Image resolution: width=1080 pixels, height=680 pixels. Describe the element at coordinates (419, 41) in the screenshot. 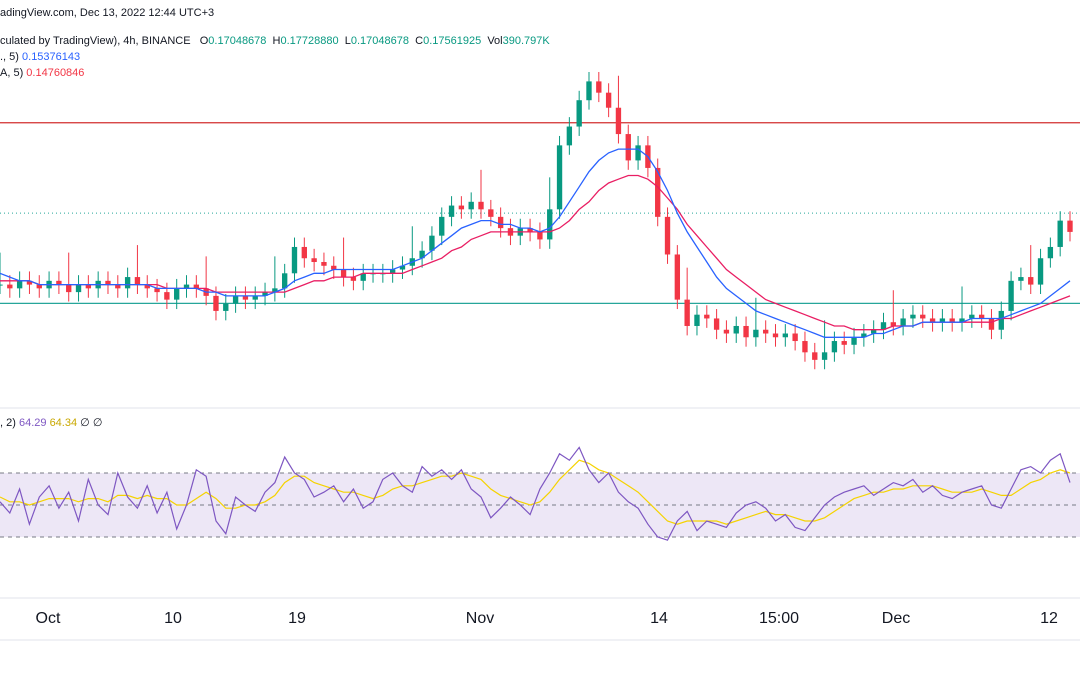

I see `close-label: C` at that location.